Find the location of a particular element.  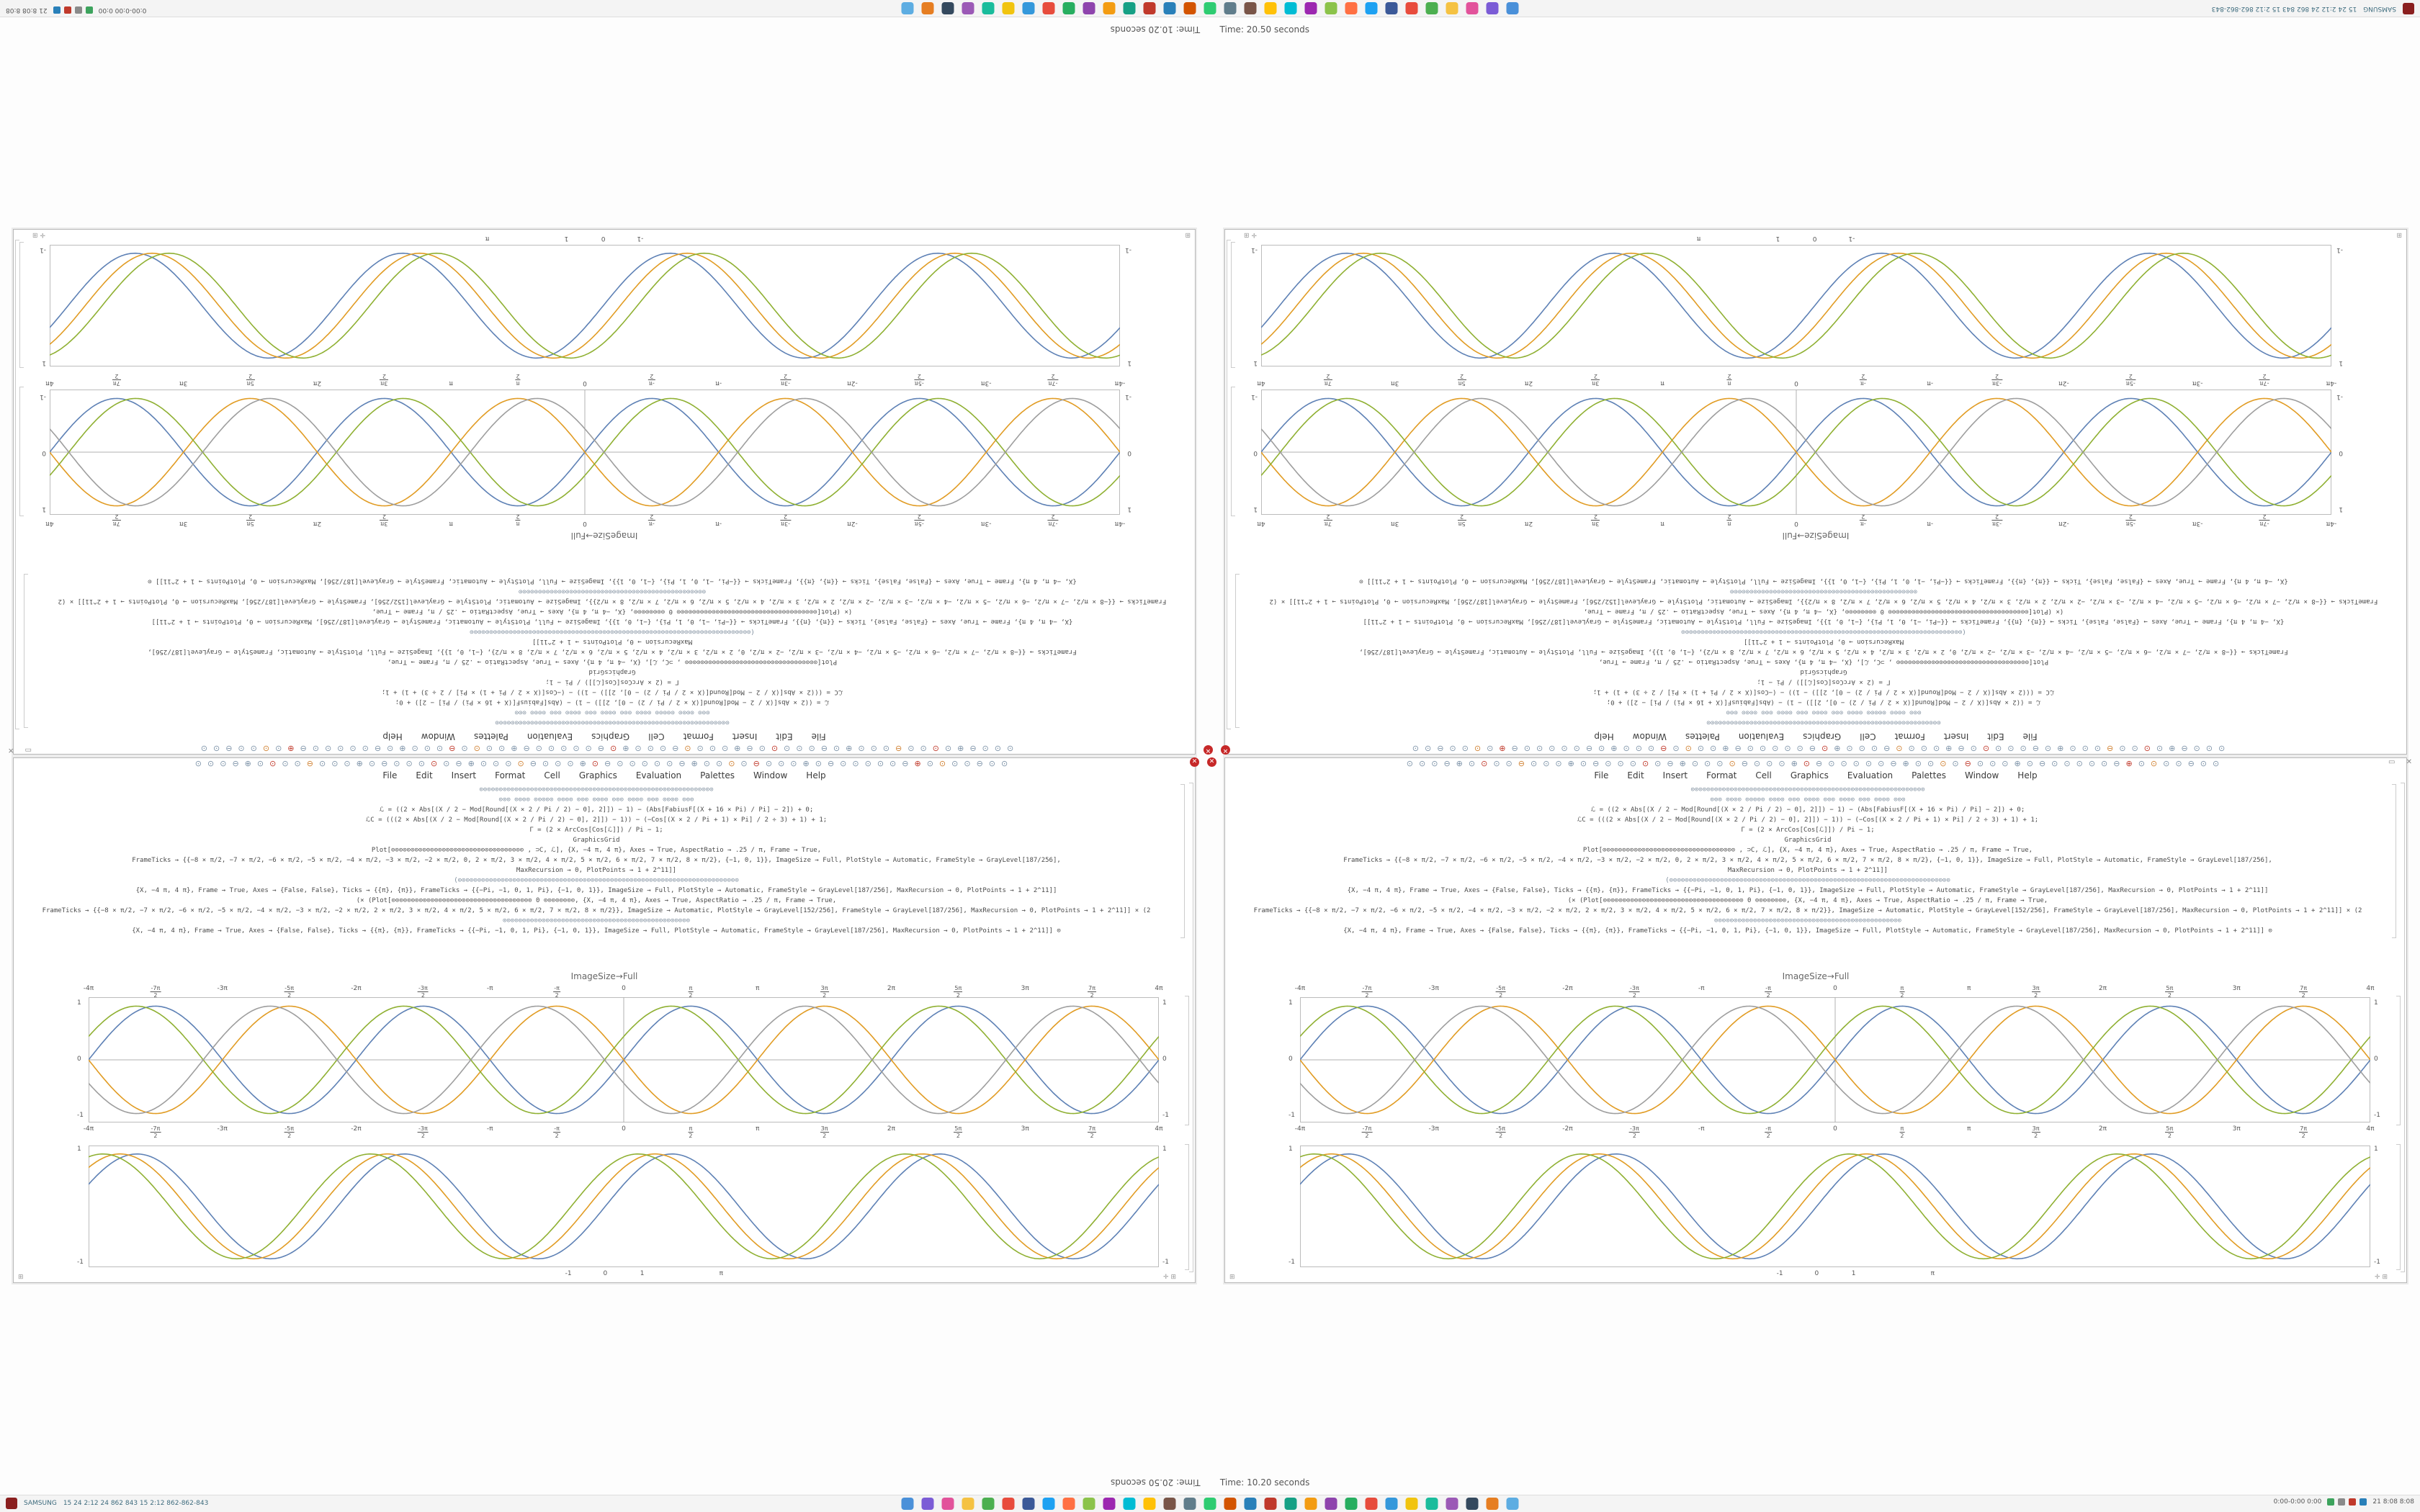

menu-item-cell: Cell is located at coordinates (1868, 737).